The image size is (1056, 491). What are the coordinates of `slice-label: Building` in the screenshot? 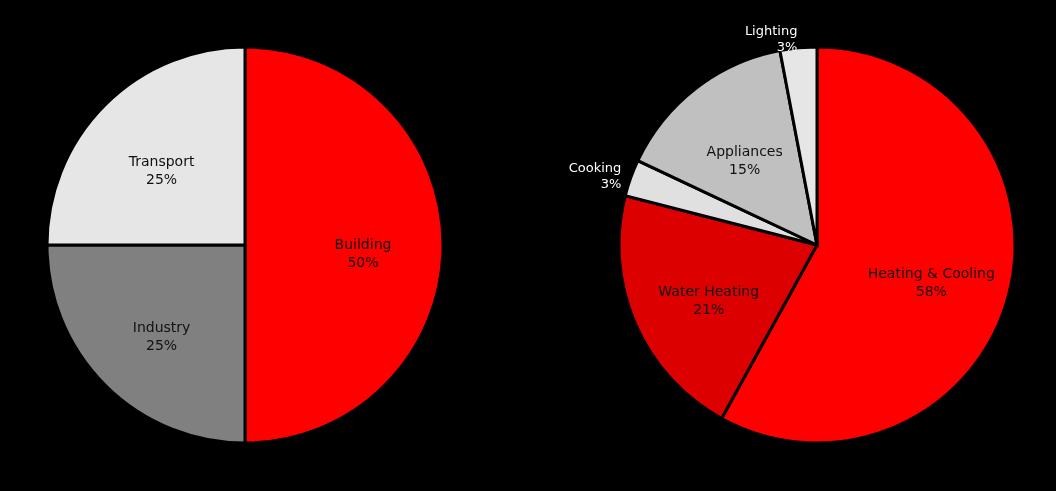 It's located at (363, 244).